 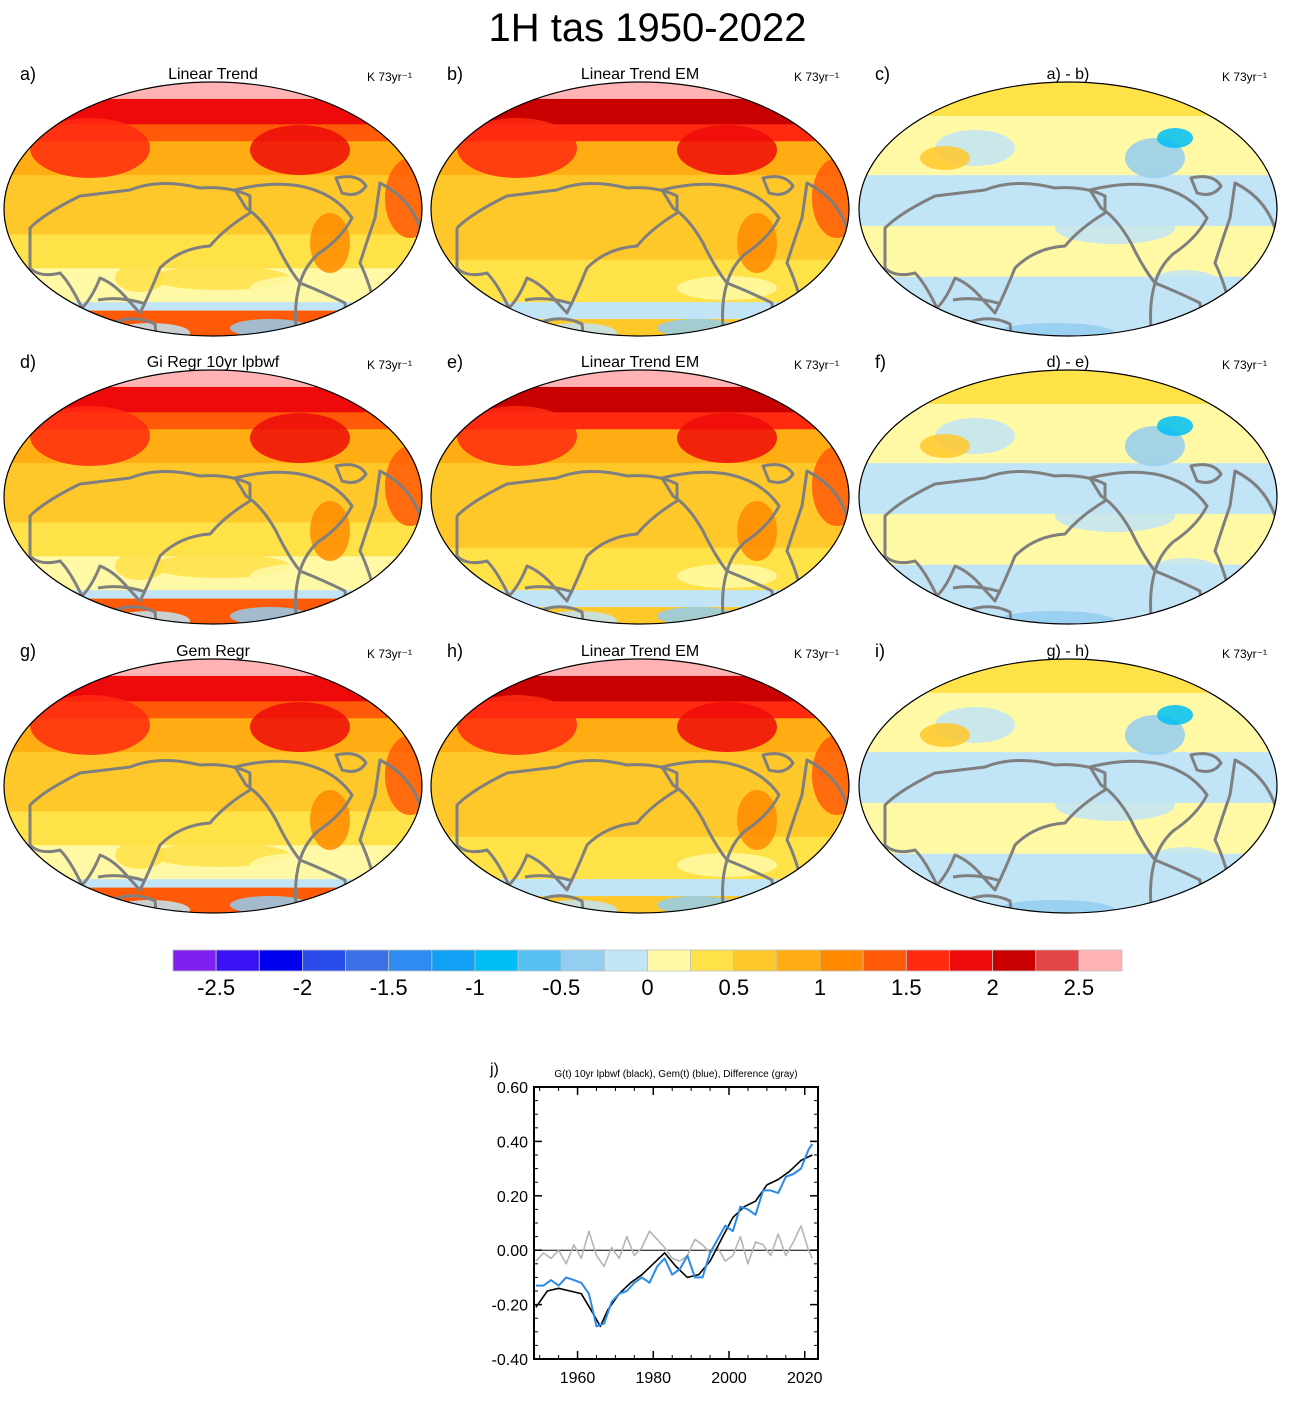 I want to click on colorbar-tick-label: -2.5, so click(x=216, y=987).